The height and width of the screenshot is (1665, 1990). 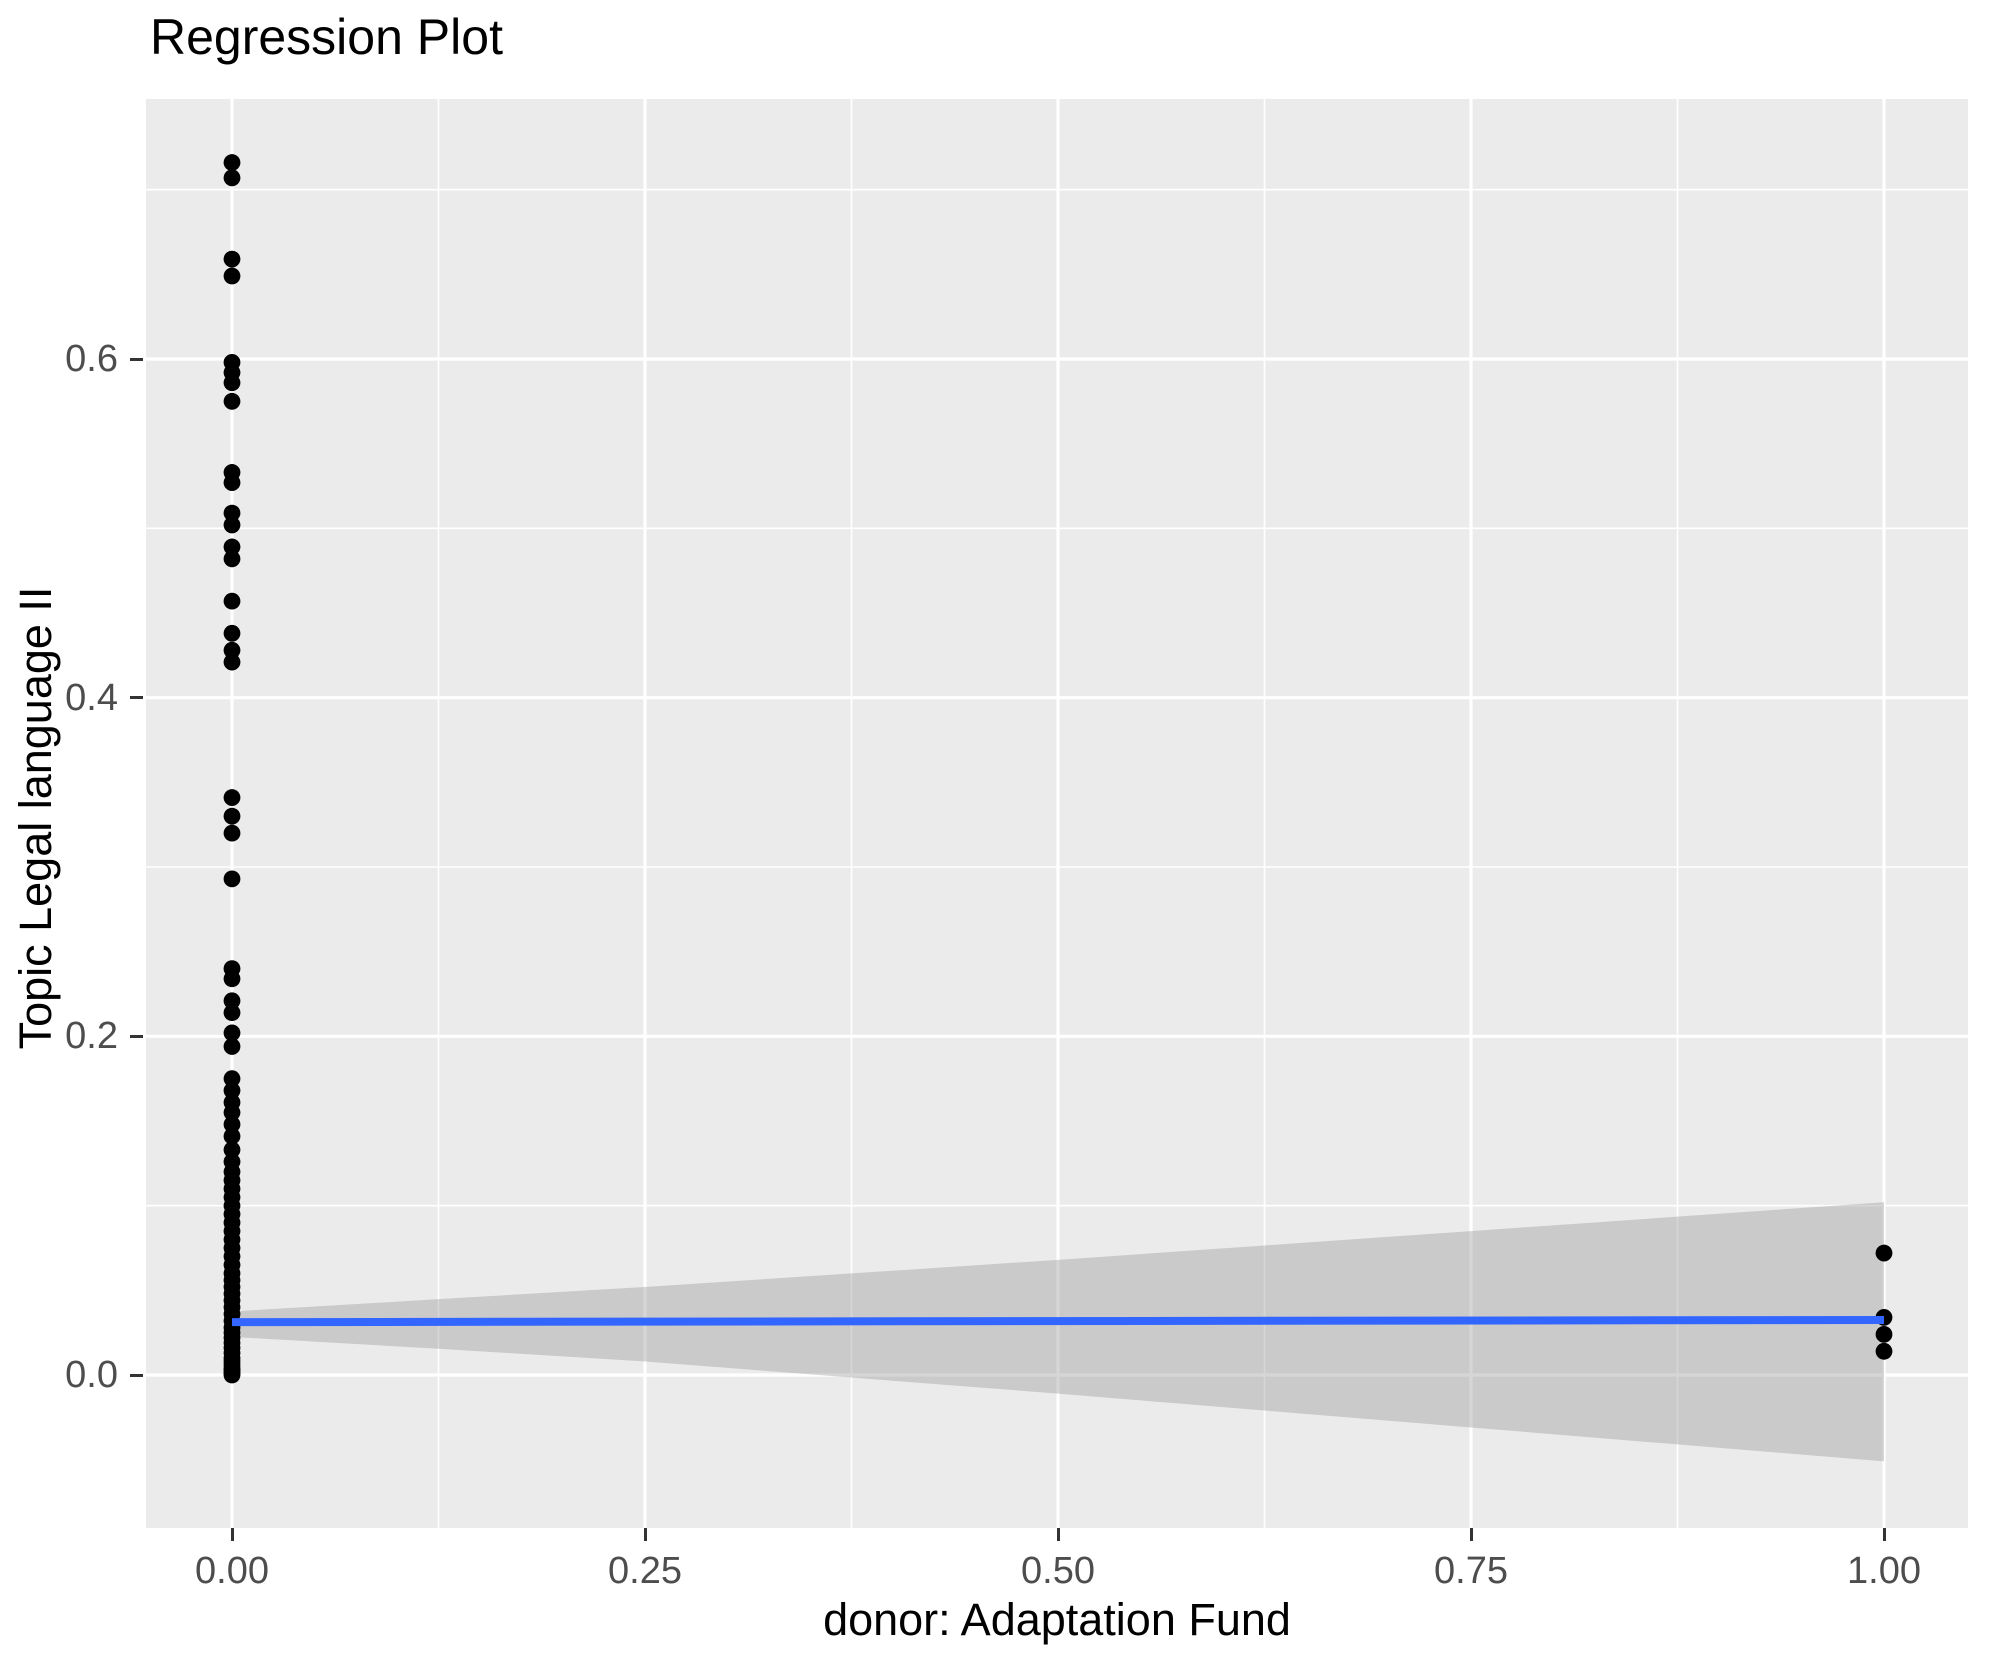 I want to click on y-tick-label: 0.4, so click(x=91, y=697).